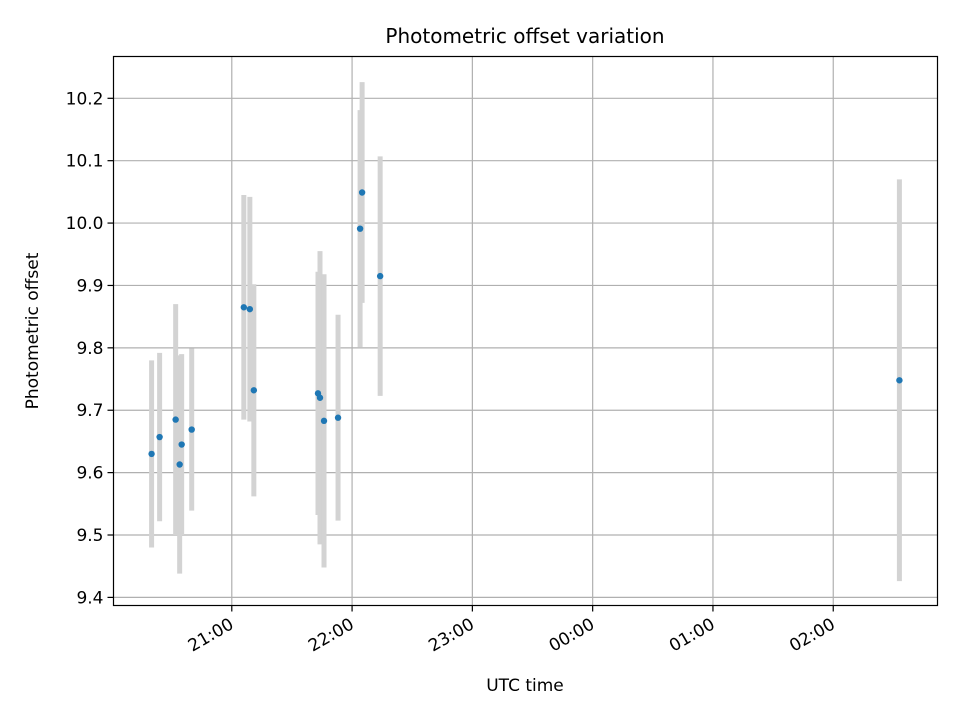  Describe the element at coordinates (89, 474) in the screenshot. I see `y-tick-label: 9.6` at that location.